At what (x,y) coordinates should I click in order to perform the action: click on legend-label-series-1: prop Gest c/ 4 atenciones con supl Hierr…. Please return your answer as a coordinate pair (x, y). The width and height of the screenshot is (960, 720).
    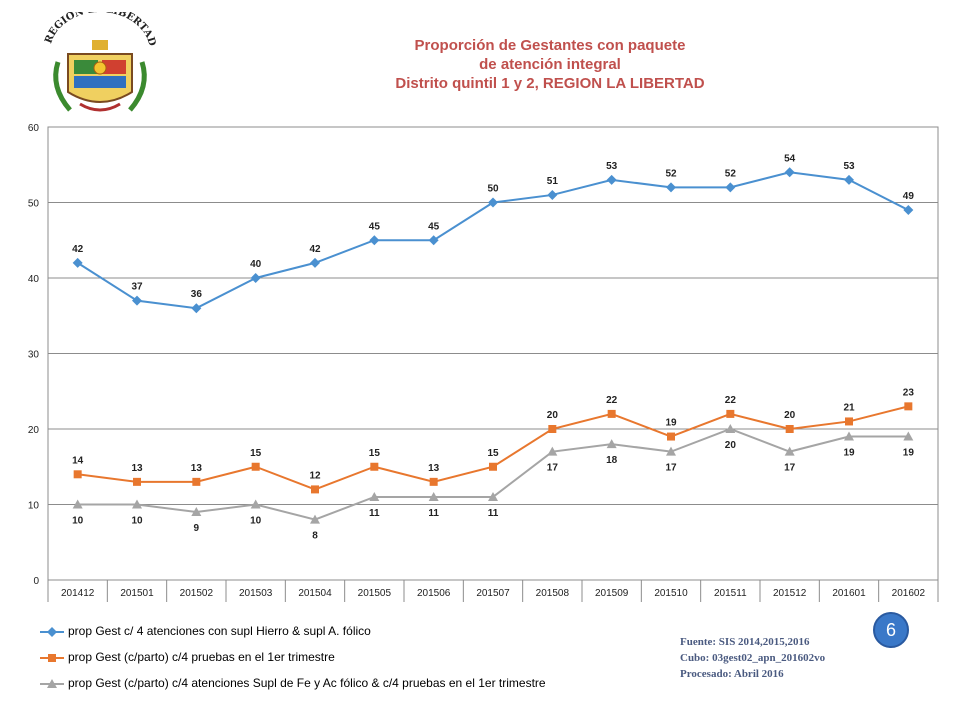
    Looking at the image, I should click on (219, 631).